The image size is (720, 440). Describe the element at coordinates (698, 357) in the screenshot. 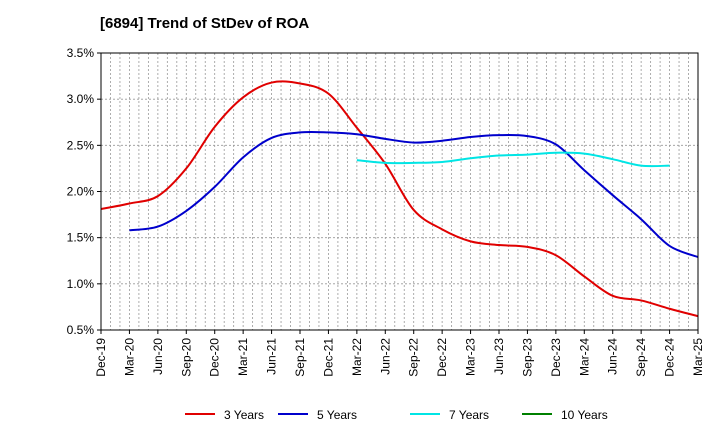

I see `x-tick-label: Mar-25` at that location.